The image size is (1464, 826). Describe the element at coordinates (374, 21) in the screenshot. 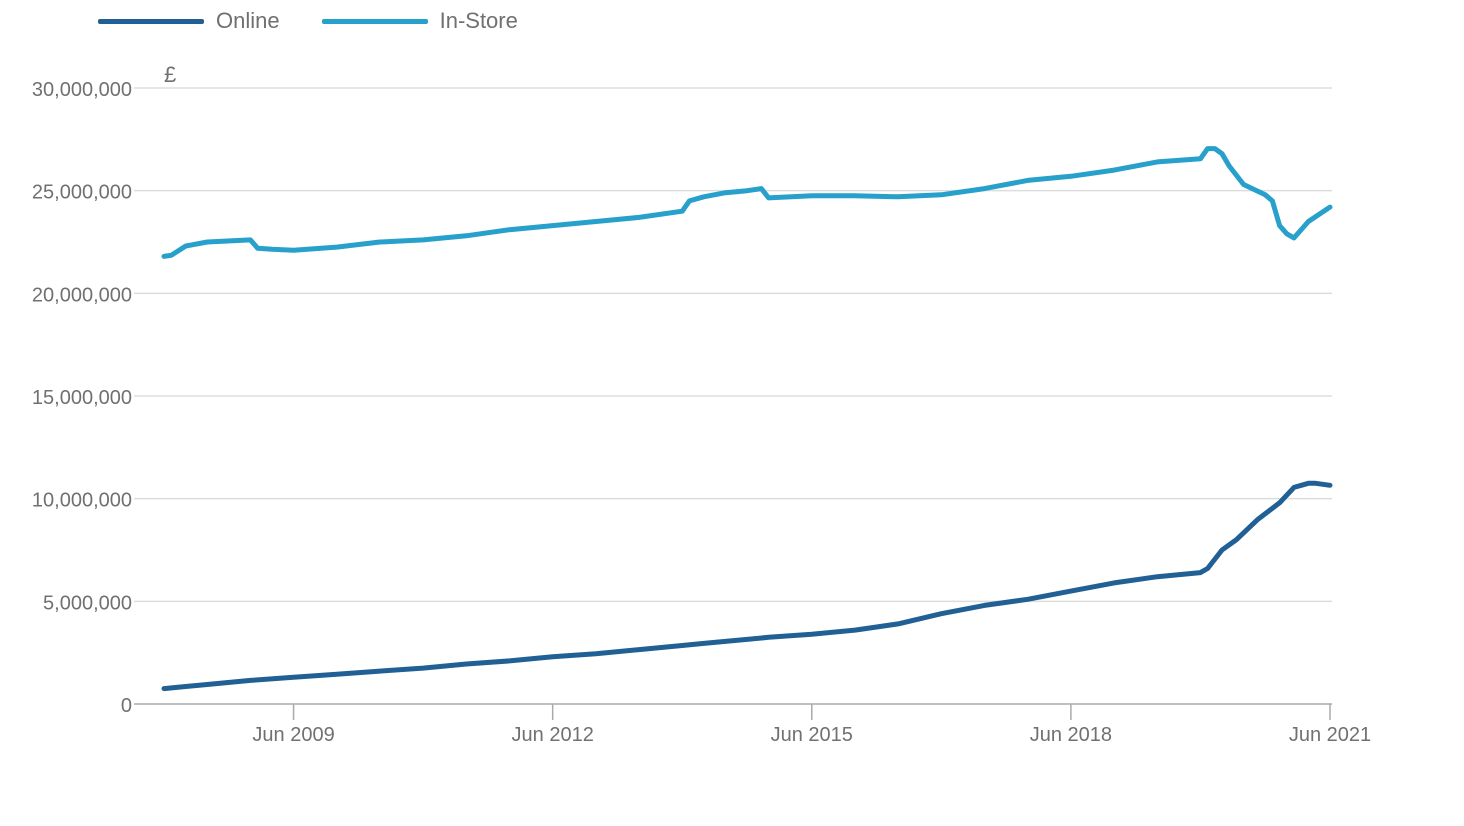

I see `legend-swatch-instore` at that location.